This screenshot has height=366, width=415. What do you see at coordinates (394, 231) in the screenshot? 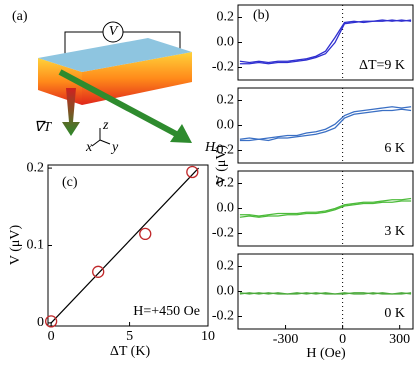
I see `annotation: 3 K` at bounding box center [394, 231].